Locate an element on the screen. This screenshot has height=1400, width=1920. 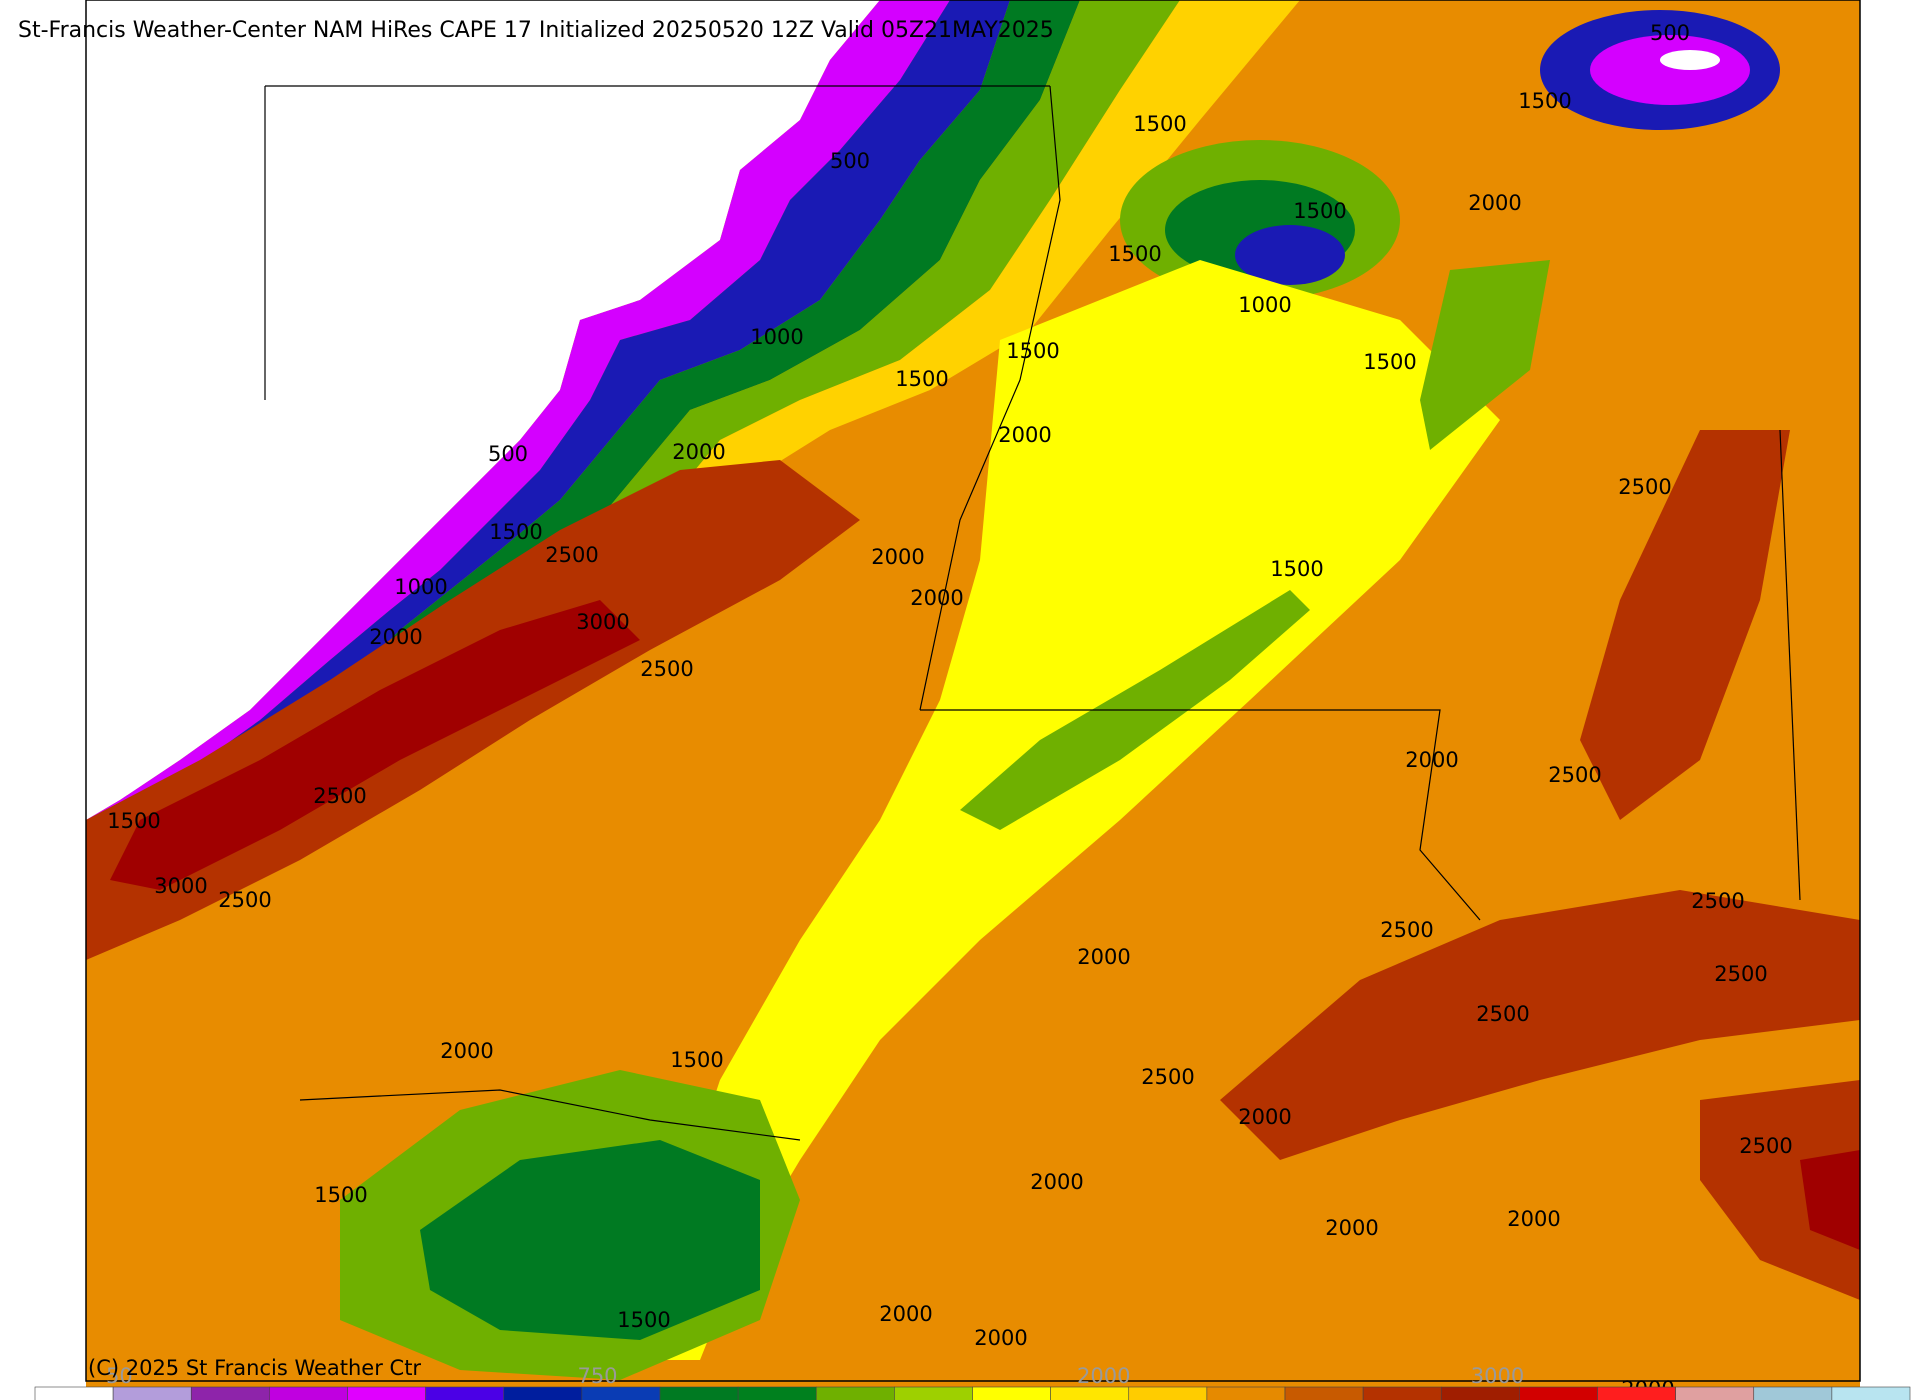
colorbar is located at coordinates (972, 1393).